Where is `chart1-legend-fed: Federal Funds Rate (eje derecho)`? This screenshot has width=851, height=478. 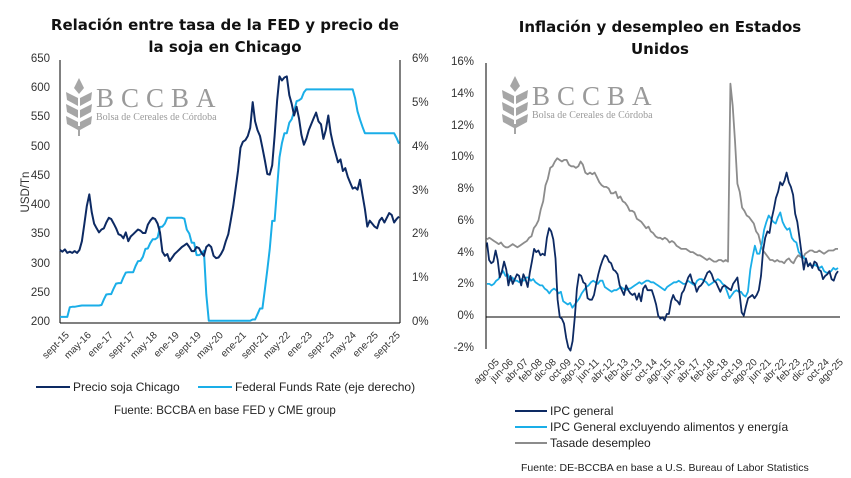 chart1-legend-fed: Federal Funds Rate (eje derecho) is located at coordinates (306, 387).